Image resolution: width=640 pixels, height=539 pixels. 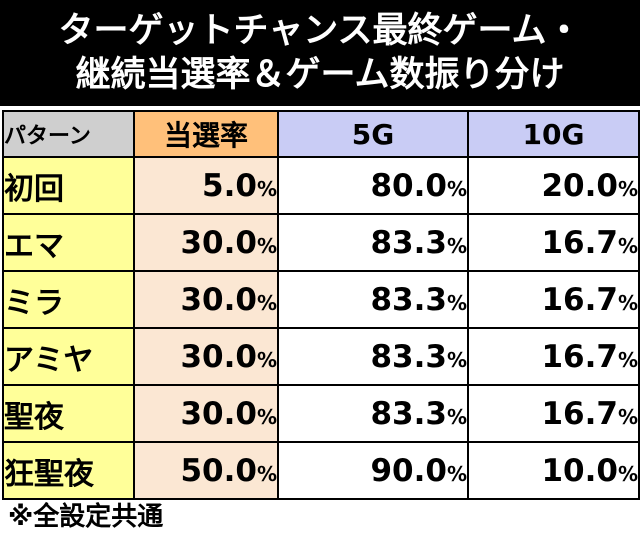 I want to click on table-row: 初回 5.0% 80.0% 20.0%, so click(x=321, y=185).